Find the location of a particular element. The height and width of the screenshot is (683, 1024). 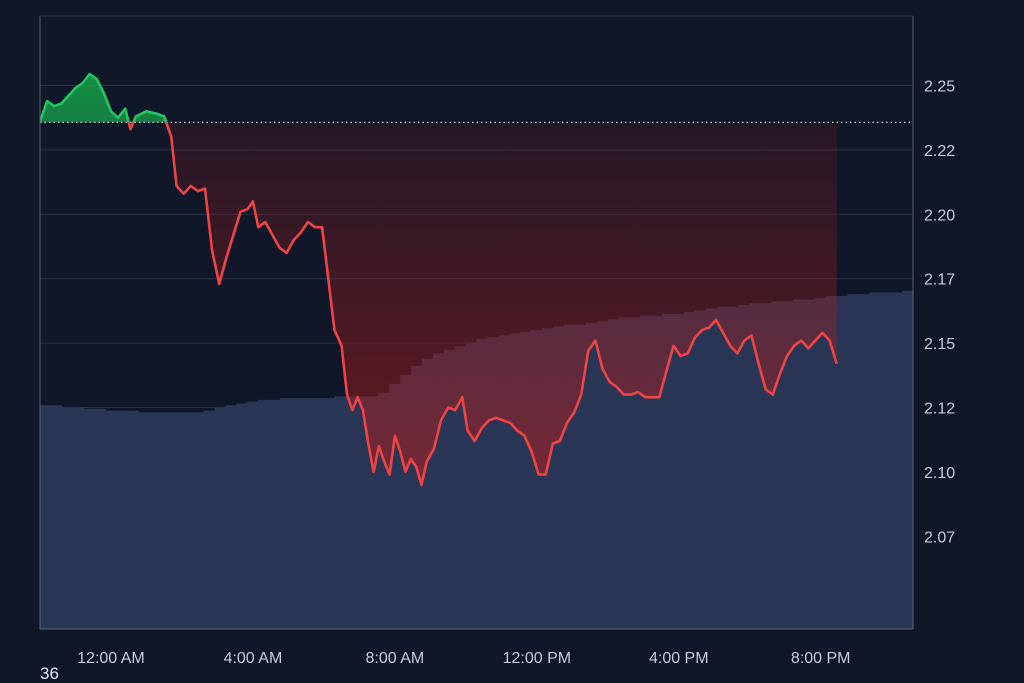

y-tick-label: 2.20 is located at coordinates (939, 215).